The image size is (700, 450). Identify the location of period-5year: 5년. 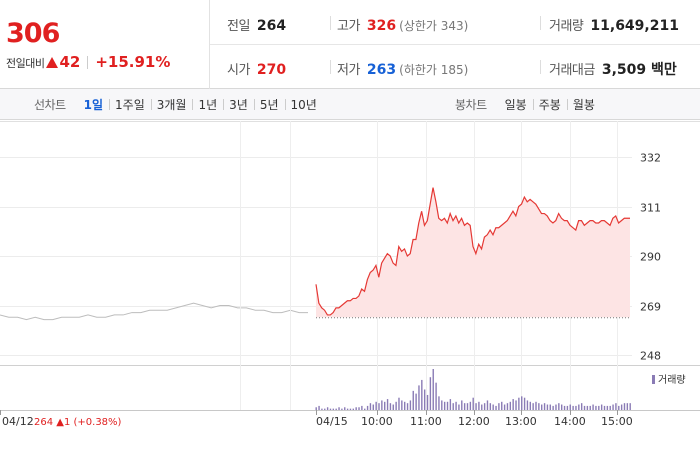
(269, 104).